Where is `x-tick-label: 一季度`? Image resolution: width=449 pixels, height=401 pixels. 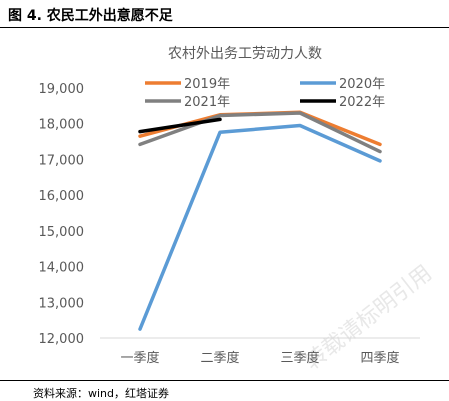 x-tick-label: 一季度 is located at coordinates (139, 358).